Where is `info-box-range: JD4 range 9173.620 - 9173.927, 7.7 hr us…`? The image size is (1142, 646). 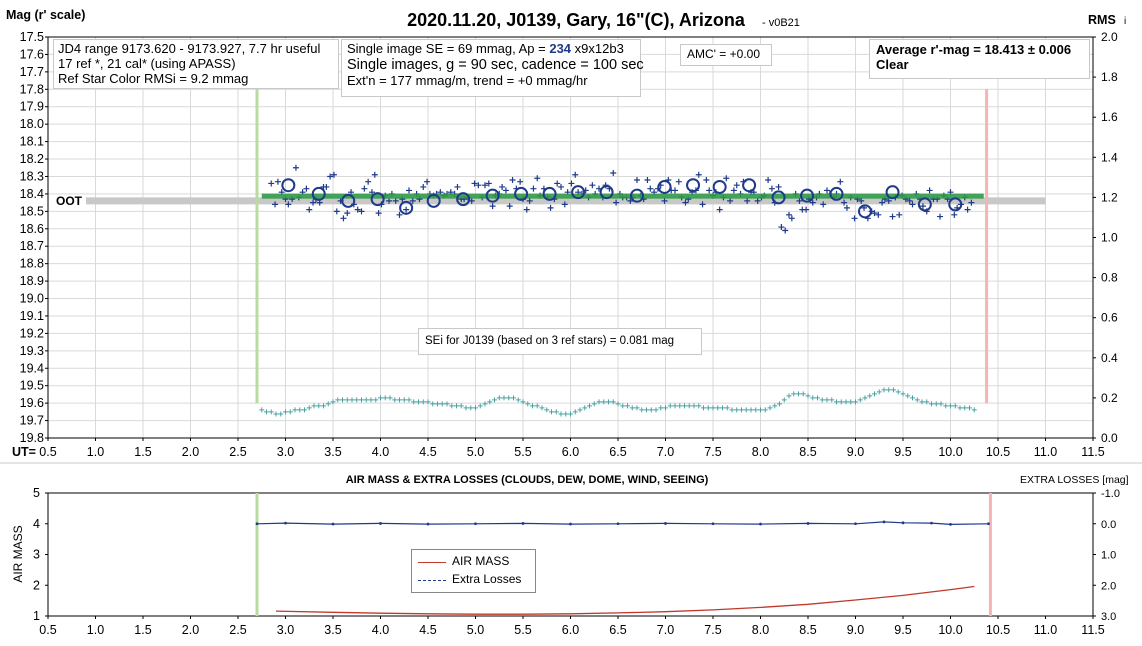 info-box-range: JD4 range 9173.620 - 9173.927, 7.7 hr us… is located at coordinates (196, 64).